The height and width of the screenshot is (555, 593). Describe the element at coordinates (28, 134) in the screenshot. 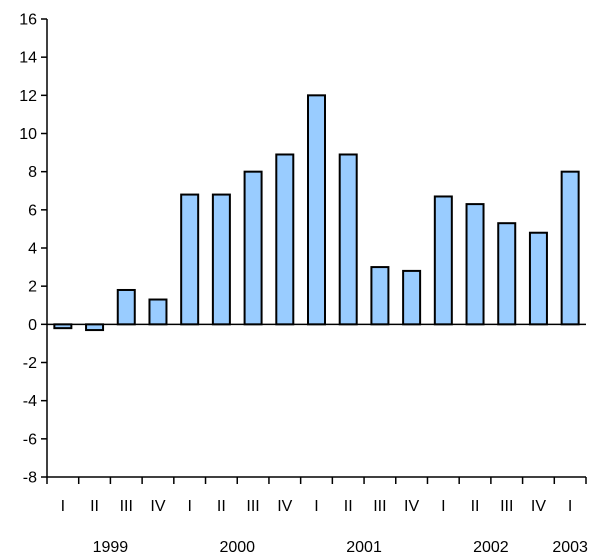

I see `y-tick-label: 10` at that location.